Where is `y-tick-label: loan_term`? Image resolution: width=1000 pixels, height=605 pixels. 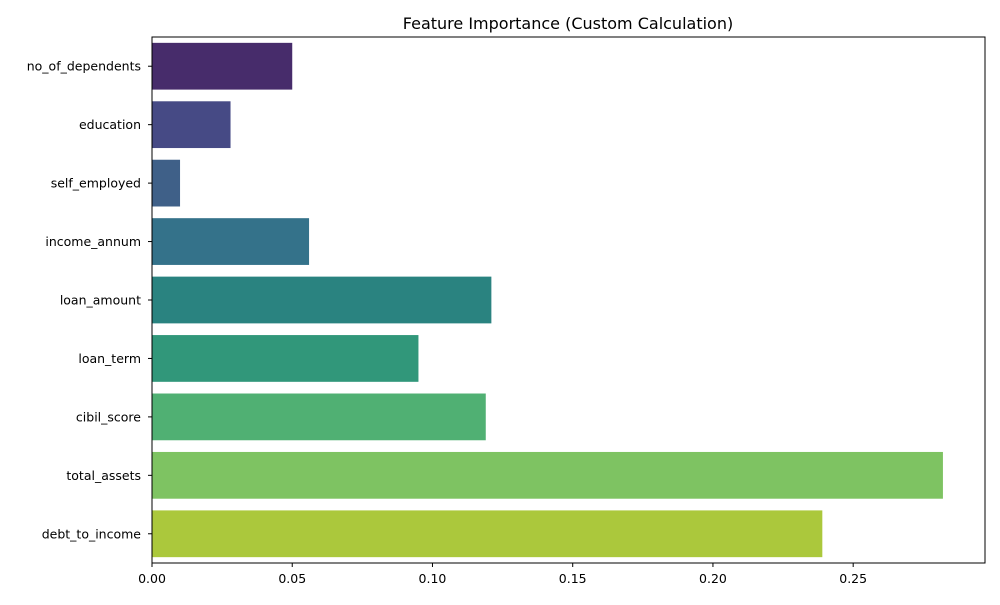
y-tick-label: loan_term is located at coordinates (109, 358).